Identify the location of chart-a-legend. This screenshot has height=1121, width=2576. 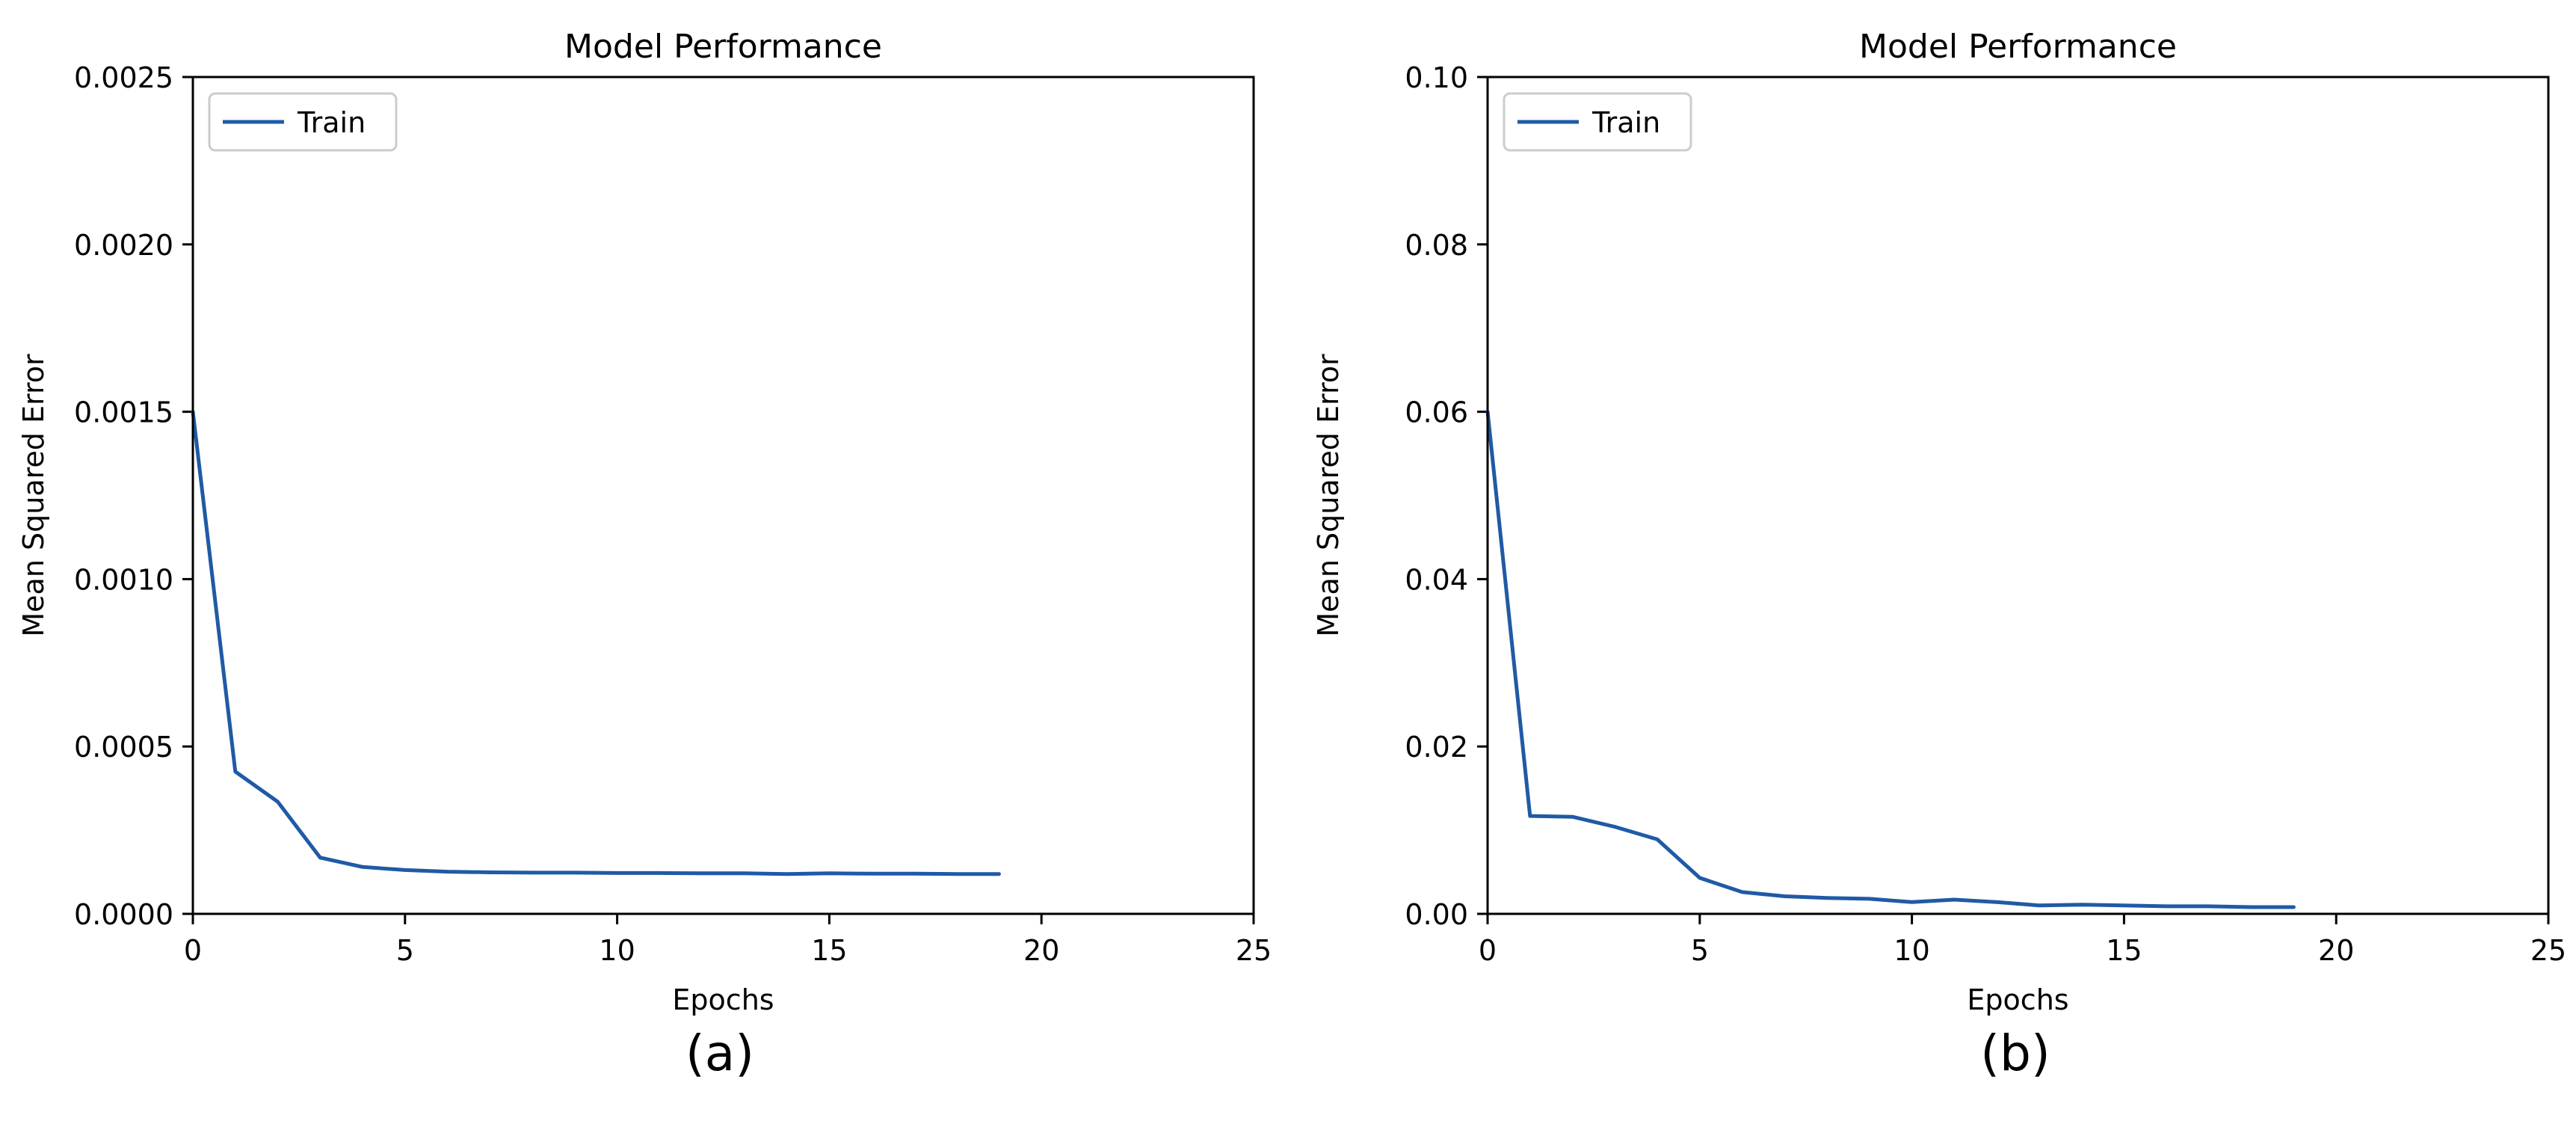
(303, 122).